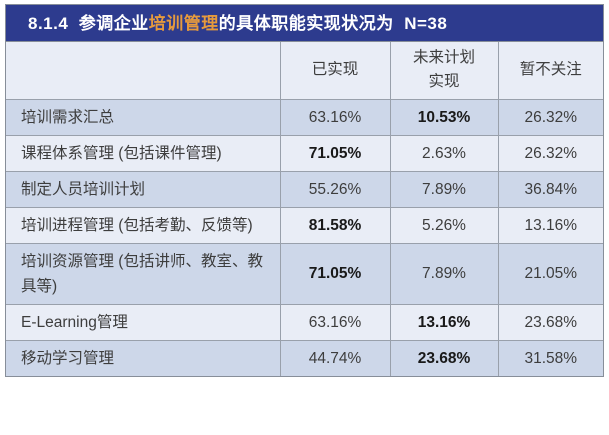 This screenshot has height=435, width=609. Describe the element at coordinates (333, 23) in the screenshot. I see `title-suffix: 的具体职能实现状况为 N=38` at that location.